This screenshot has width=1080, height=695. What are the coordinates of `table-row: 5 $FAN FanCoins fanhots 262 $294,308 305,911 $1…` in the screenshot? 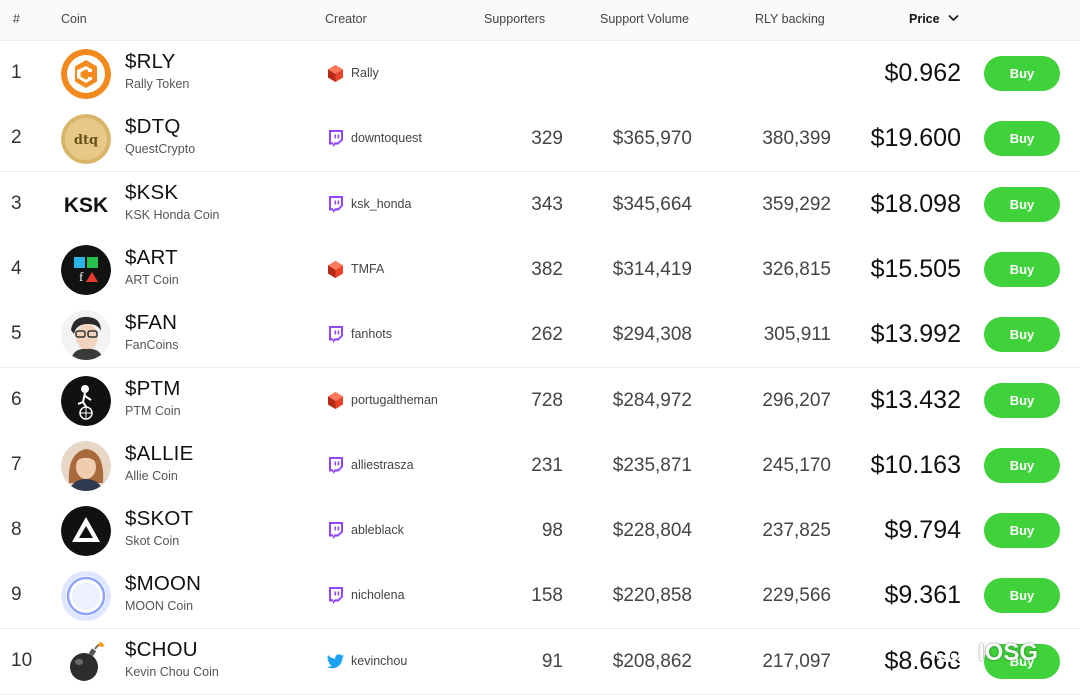 It's located at (540, 335).